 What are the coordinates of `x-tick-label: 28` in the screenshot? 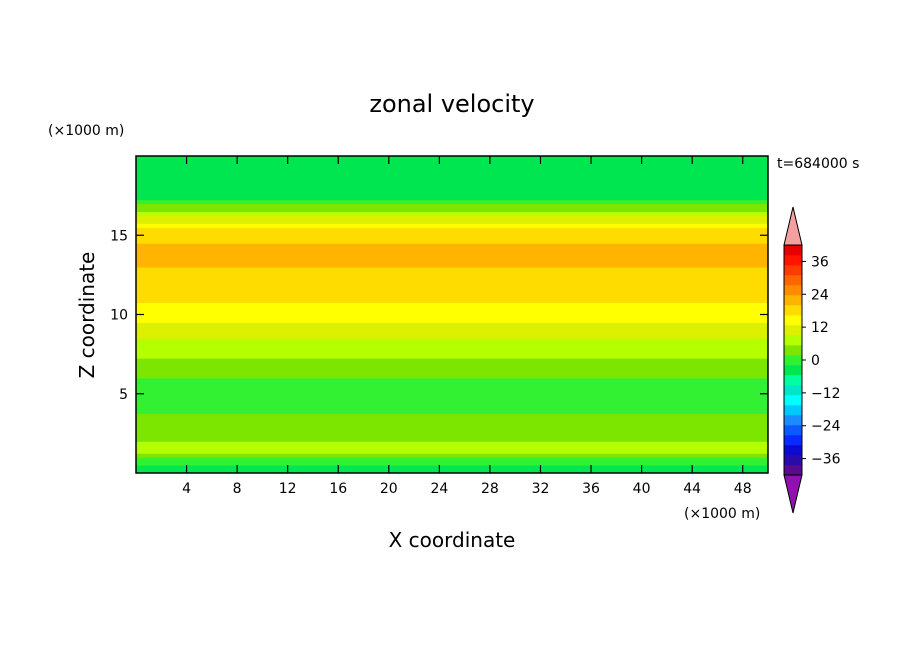 It's located at (490, 489).